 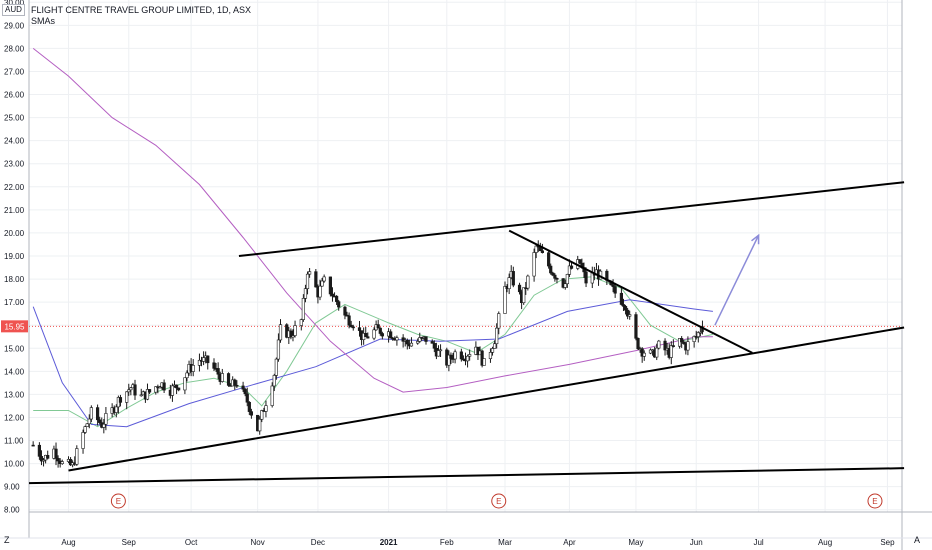 What do you see at coordinates (191, 542) in the screenshot?
I see `x-tick-label: Oct` at bounding box center [191, 542].